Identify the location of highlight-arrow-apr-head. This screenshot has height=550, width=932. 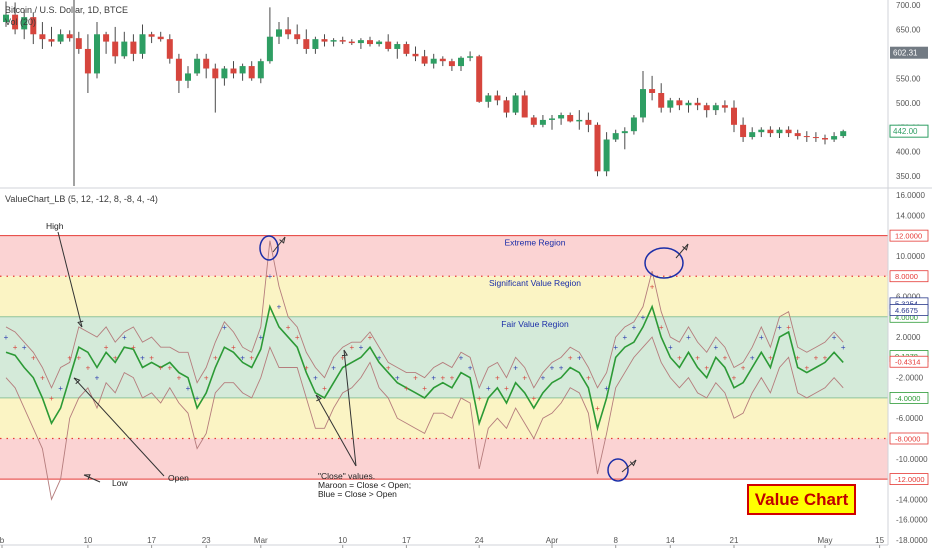
(685, 247).